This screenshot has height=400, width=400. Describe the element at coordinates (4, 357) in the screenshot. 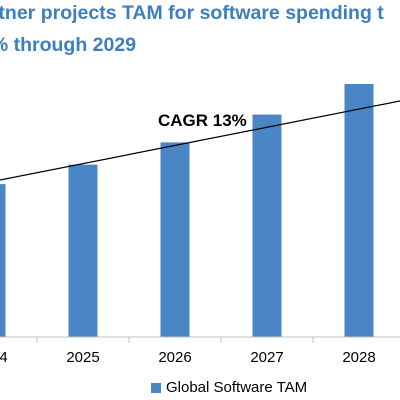

I see `x-tick-label-2024: 2024` at that location.